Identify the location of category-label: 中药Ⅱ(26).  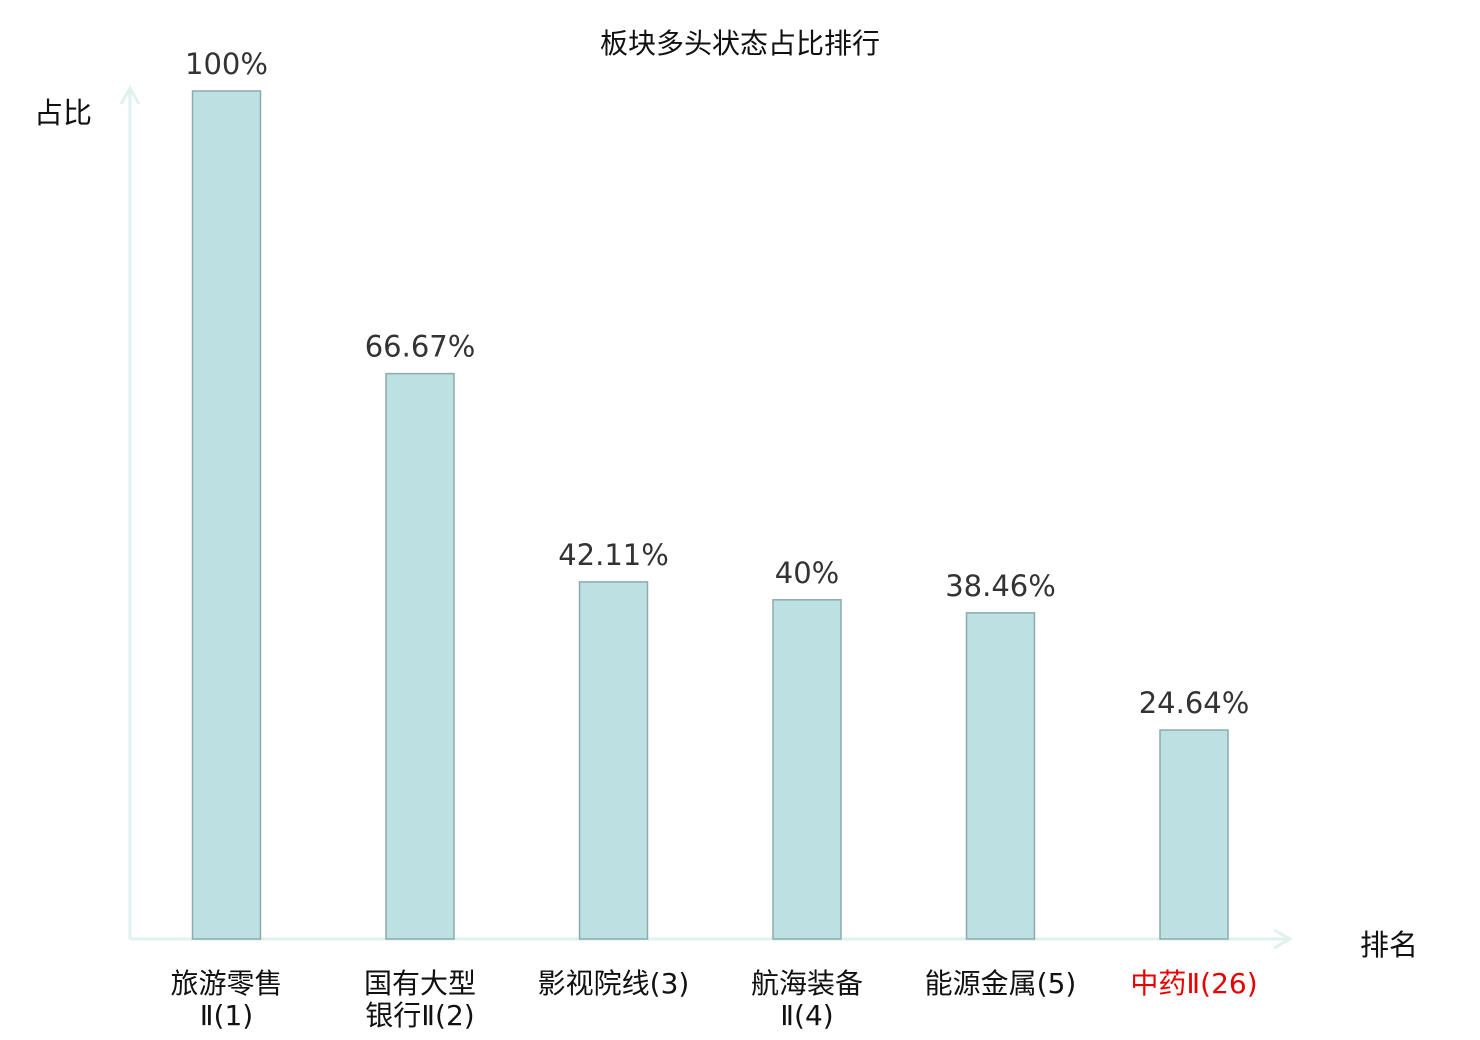
(1193, 983).